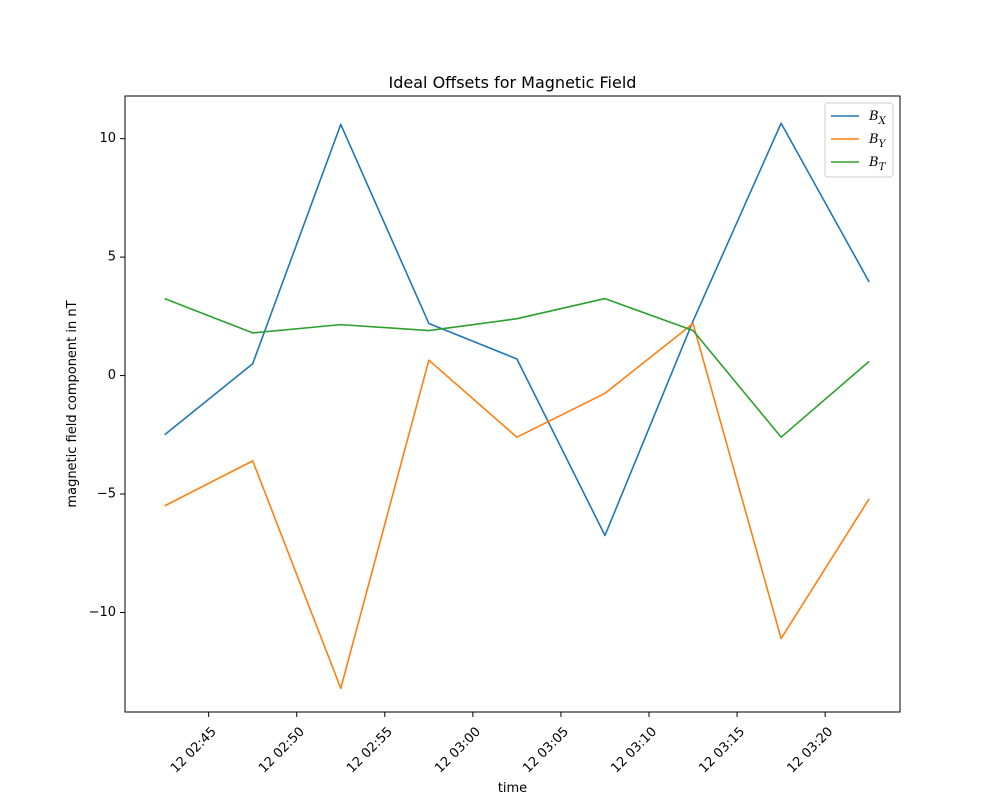 The width and height of the screenshot is (1000, 800). What do you see at coordinates (72, 403) in the screenshot?
I see `y-axis-label: magnetic field component in nT` at bounding box center [72, 403].